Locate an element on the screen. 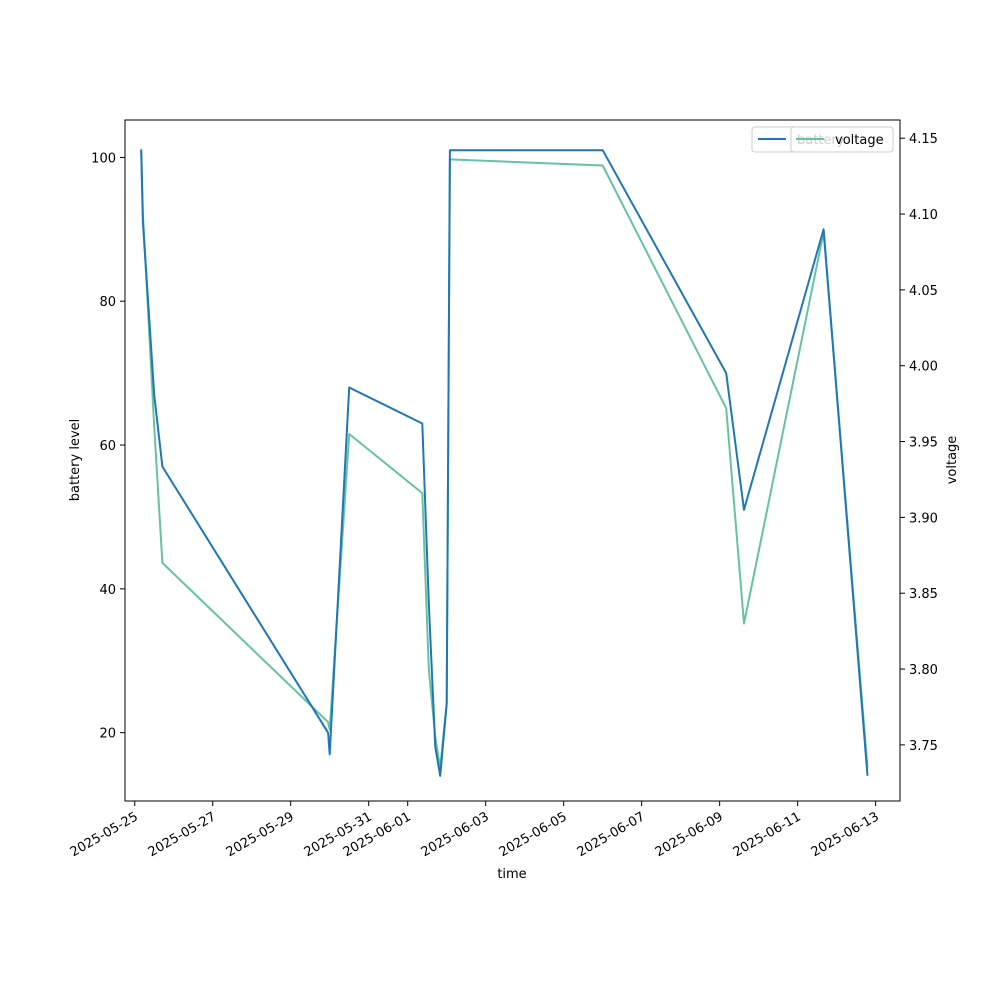 Image resolution: width=1000 pixels, height=1000 pixels. x-tick-label: 2025-05-29 is located at coordinates (260, 834).